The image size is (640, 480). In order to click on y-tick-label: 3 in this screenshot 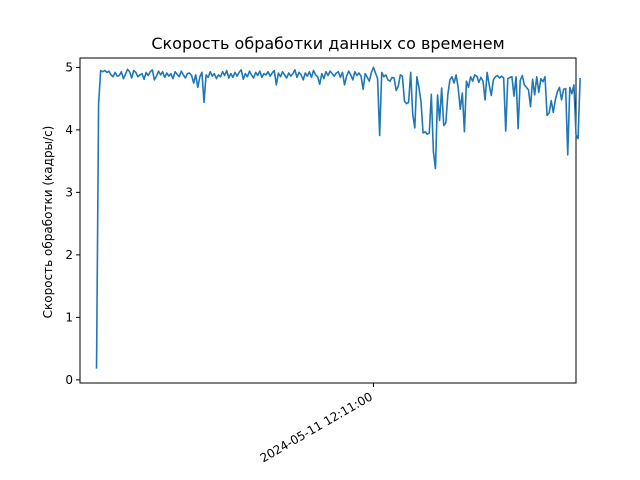, I will do `click(69, 192)`.